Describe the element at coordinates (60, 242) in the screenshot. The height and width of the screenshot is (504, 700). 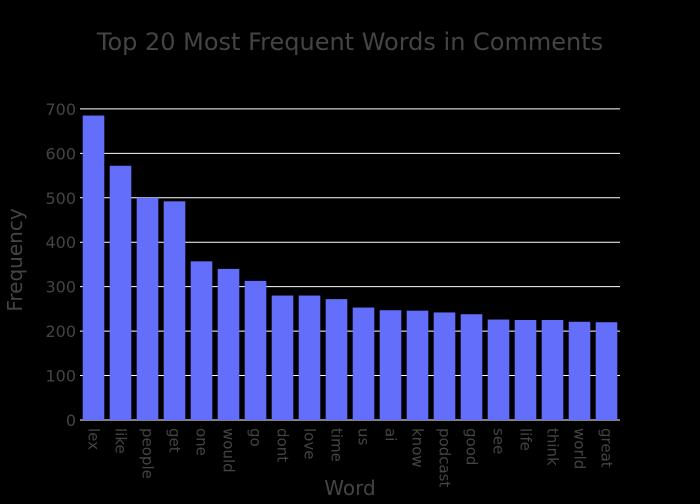
I see `y-tick-label: 400` at that location.